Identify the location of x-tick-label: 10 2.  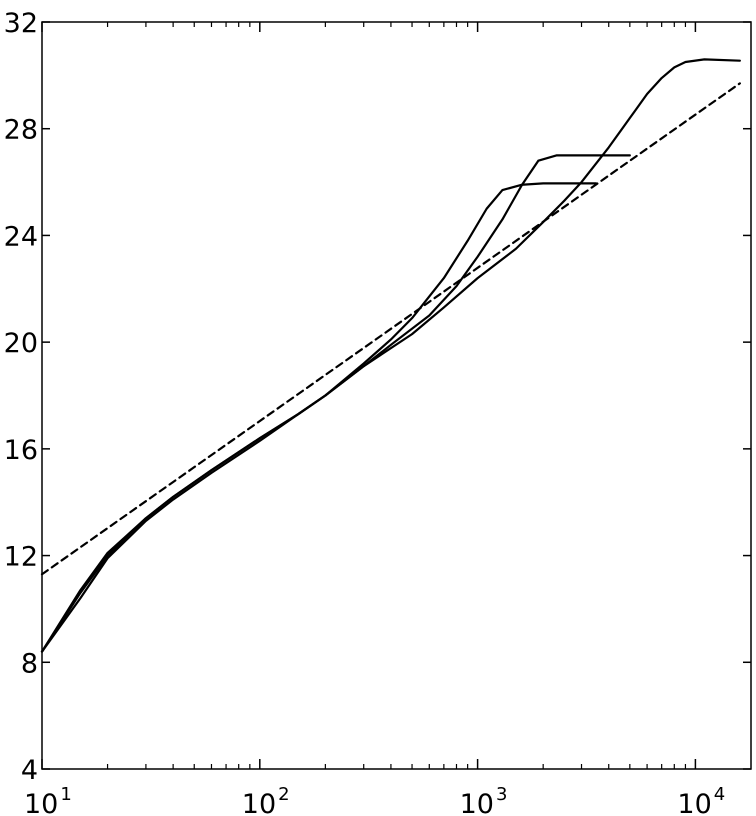
(266, 800).